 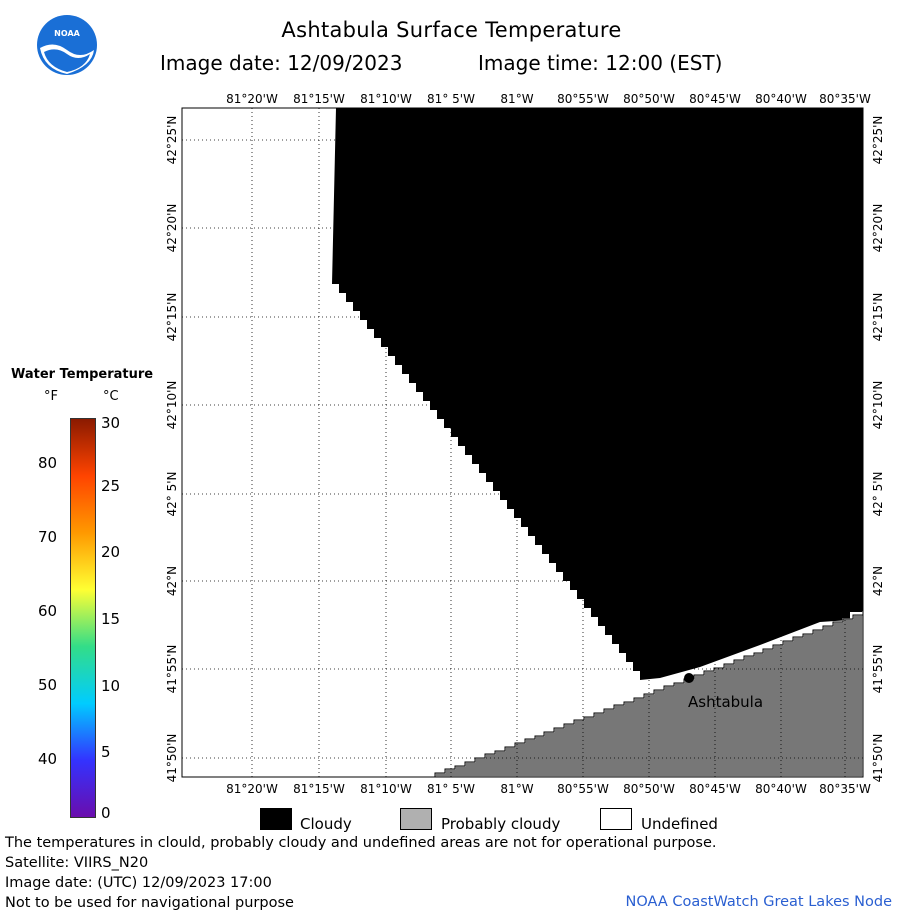 What do you see at coordinates (725, 702) in the screenshot?
I see `city-label: Ashtabula` at bounding box center [725, 702].